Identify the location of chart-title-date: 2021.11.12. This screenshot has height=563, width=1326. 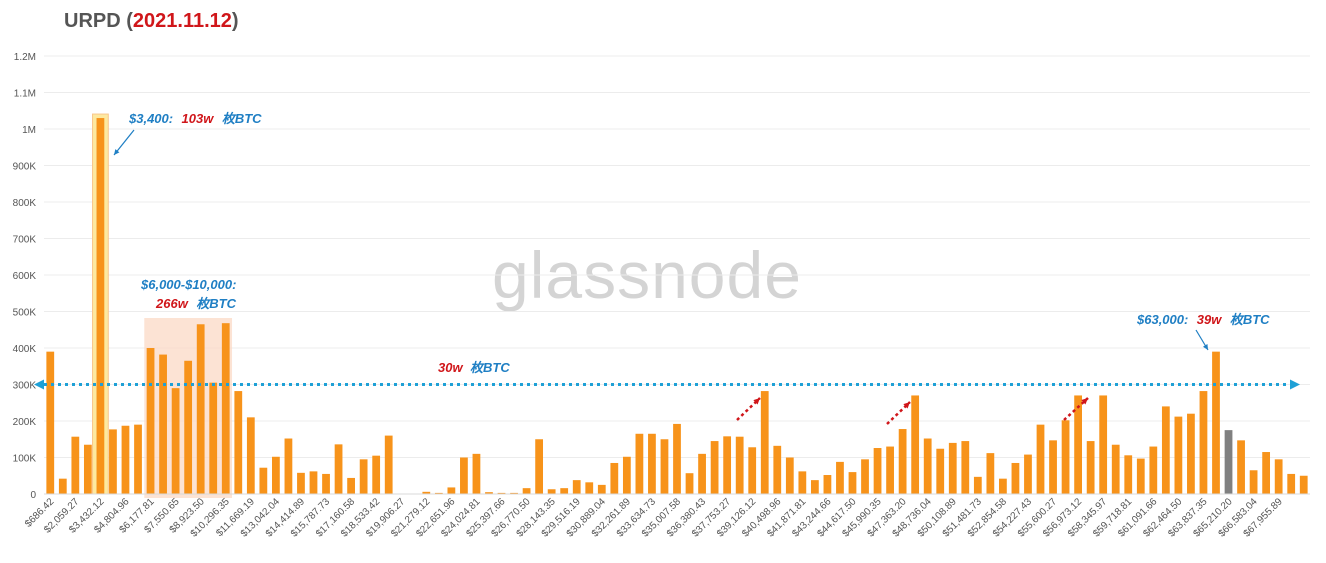
(182, 21).